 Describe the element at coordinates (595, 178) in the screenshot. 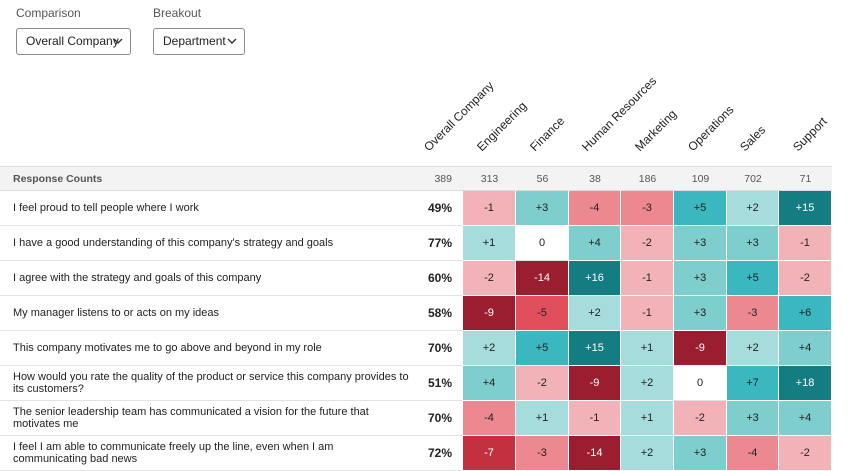

I see `response-count: 38` at that location.